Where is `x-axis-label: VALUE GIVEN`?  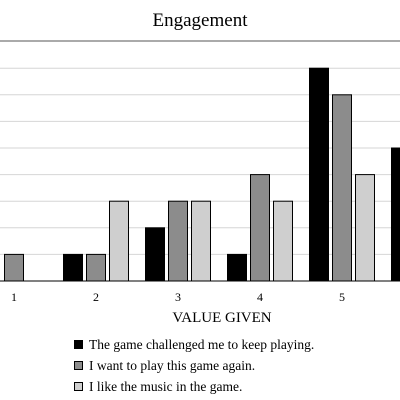
x-axis-label: VALUE GIVEN is located at coordinates (221, 318).